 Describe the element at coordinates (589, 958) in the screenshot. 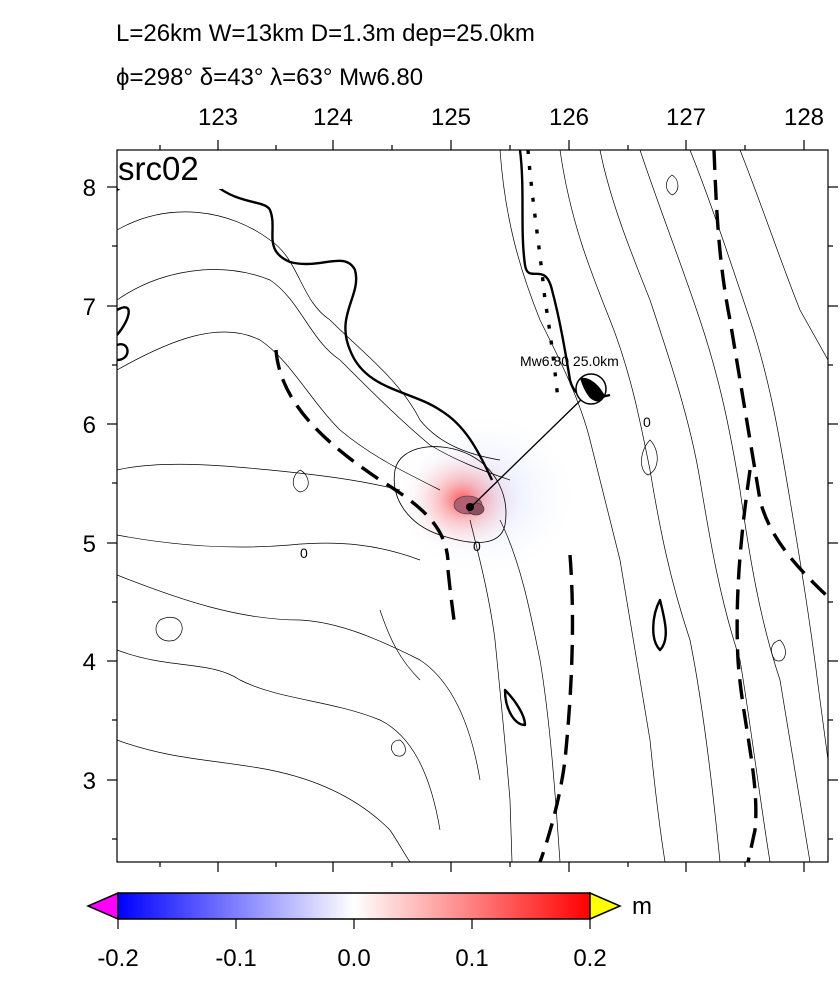

I see `colorbar-tick-label: 0.2` at that location.